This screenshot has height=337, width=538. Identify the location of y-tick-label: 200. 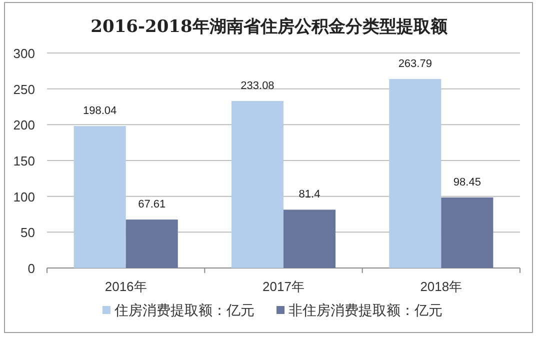
(24, 125).